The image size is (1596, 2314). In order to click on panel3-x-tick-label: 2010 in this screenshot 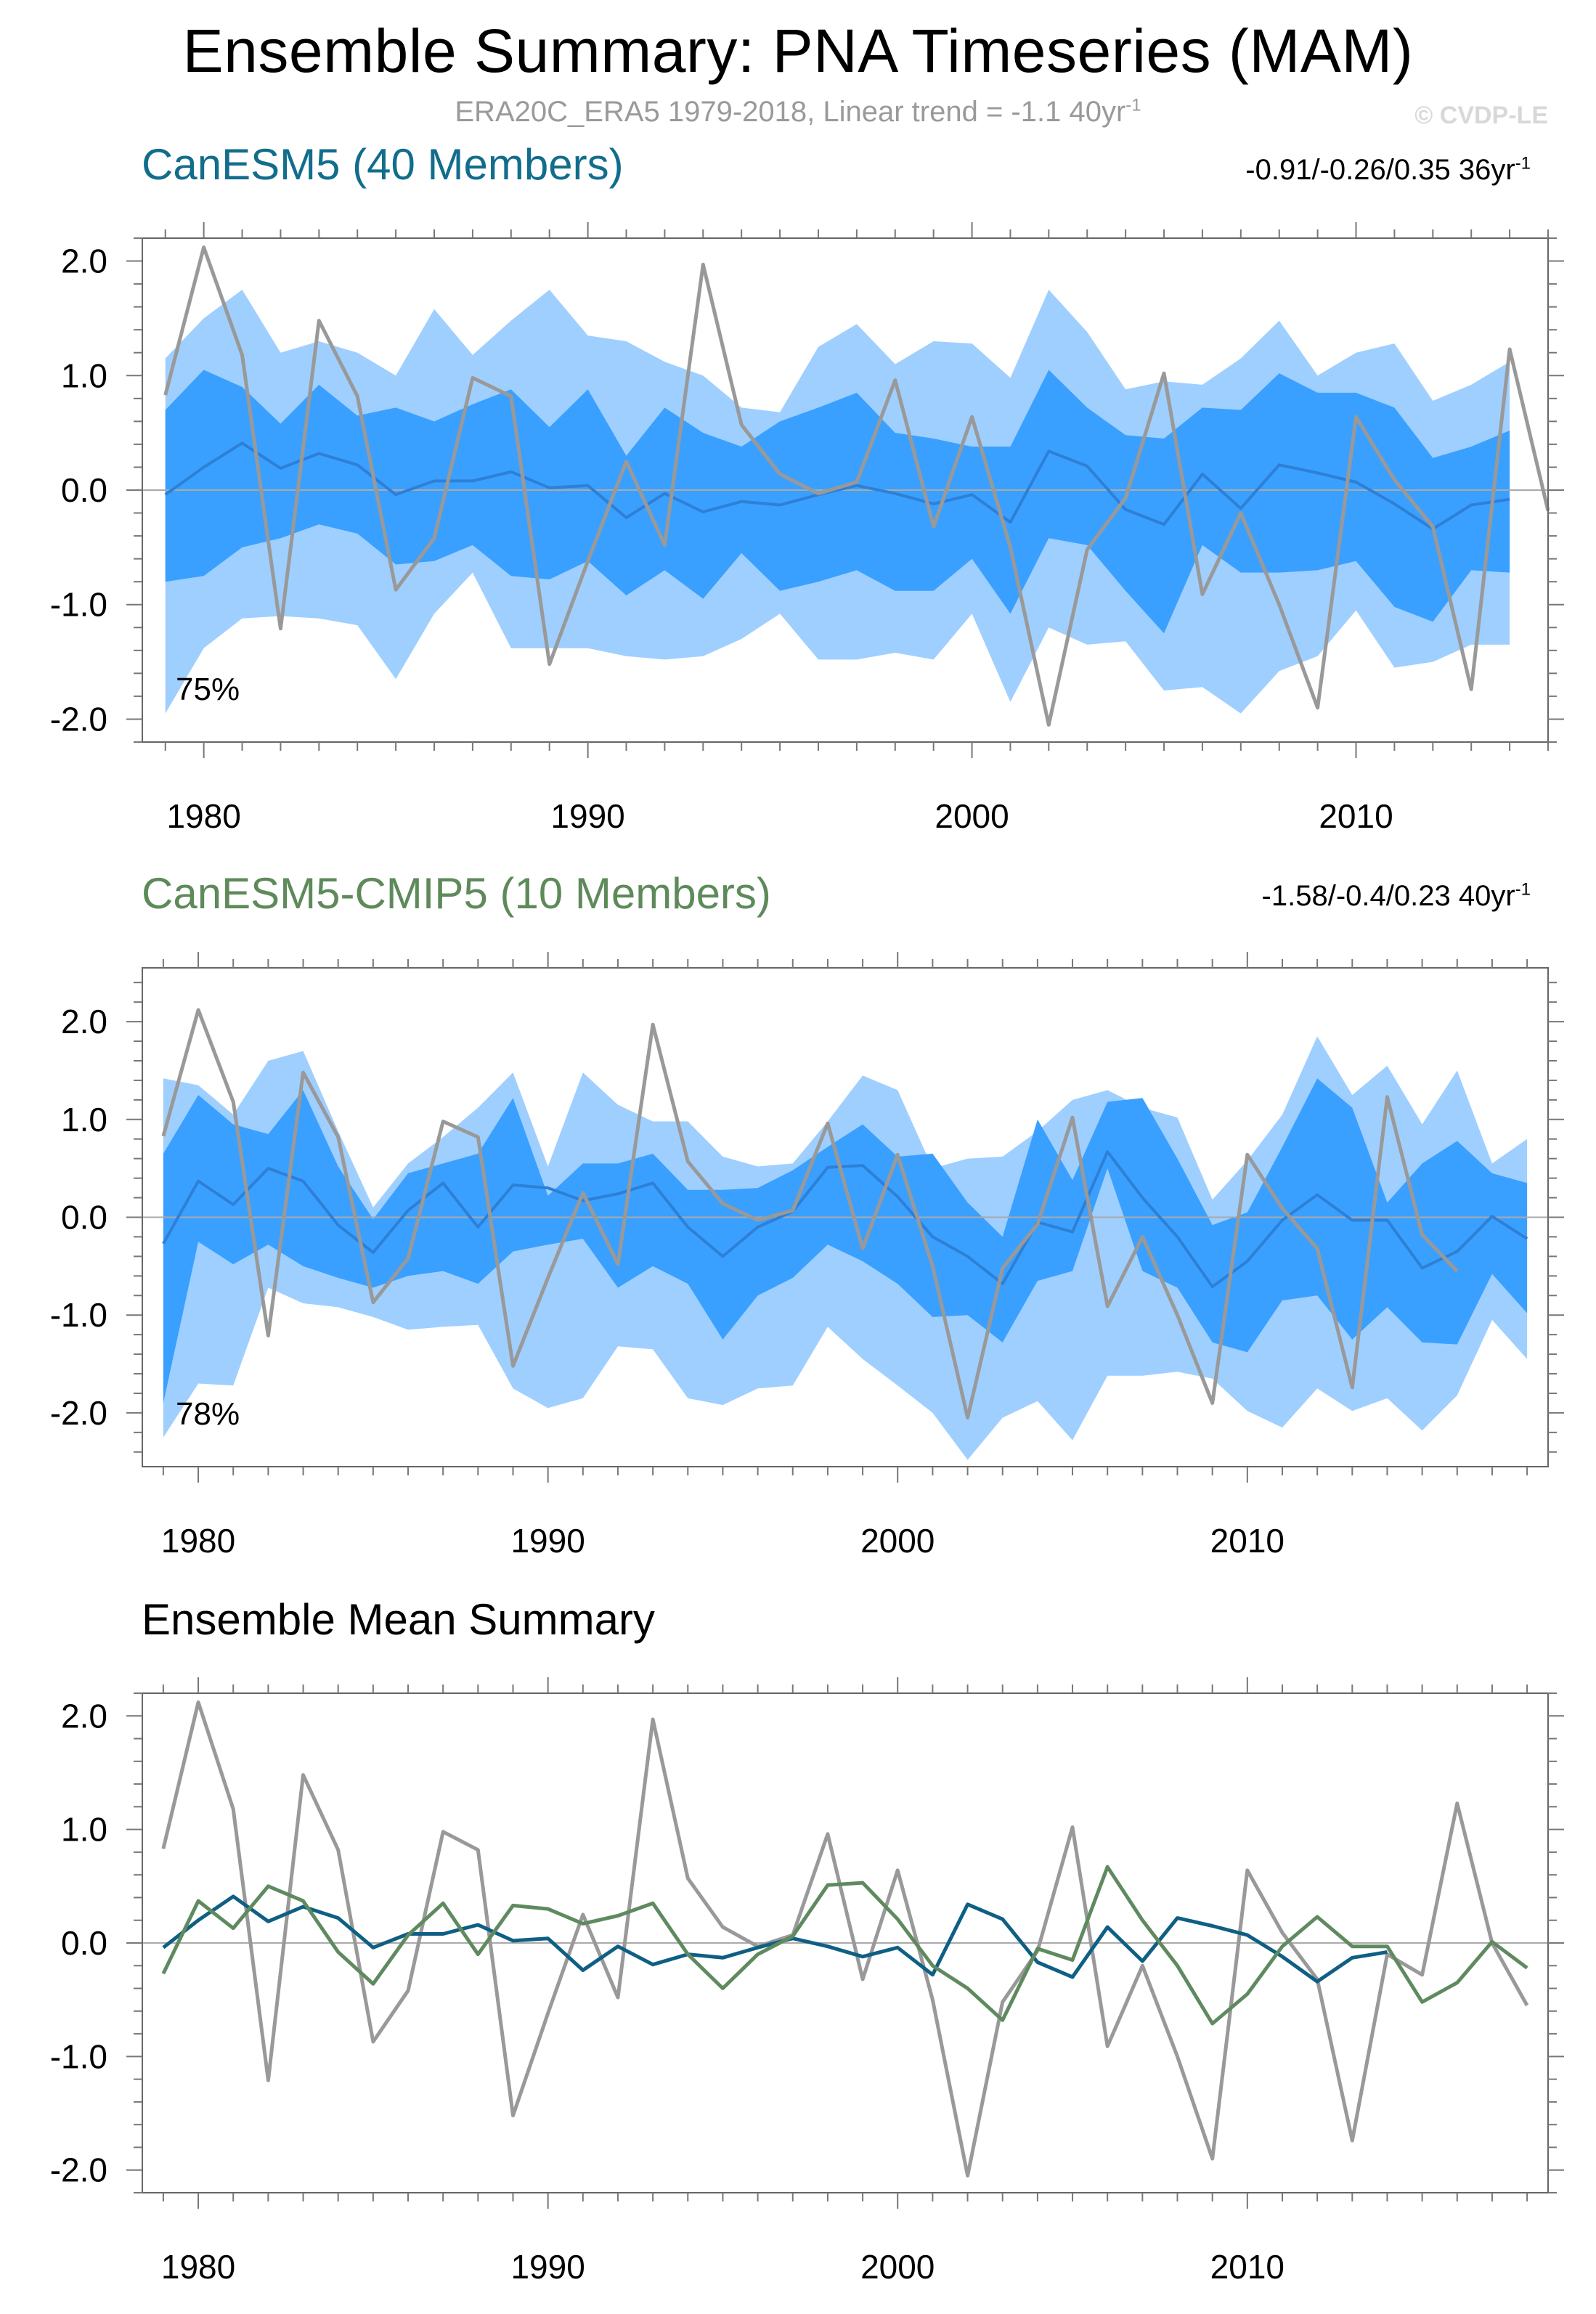, I will do `click(1247, 2267)`.